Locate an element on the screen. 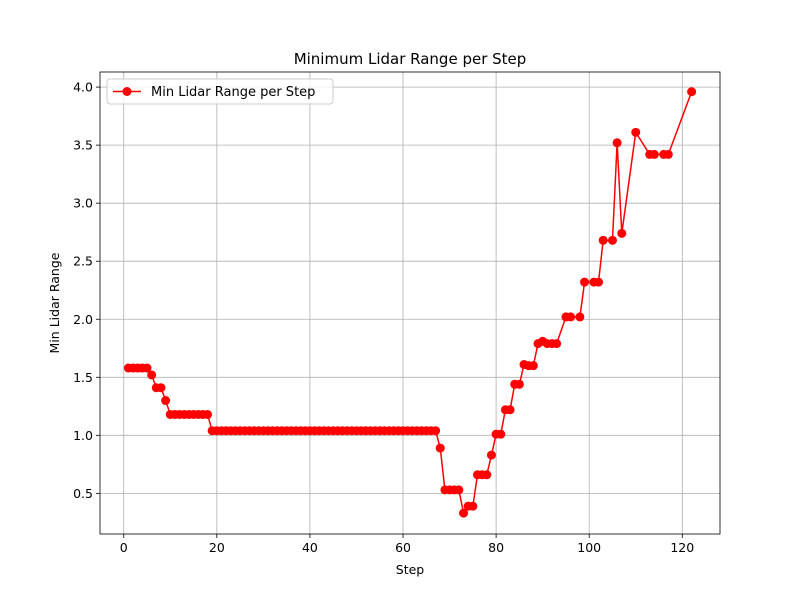 The height and width of the screenshot is (600, 800). x-tick-label: 40 is located at coordinates (310, 547).